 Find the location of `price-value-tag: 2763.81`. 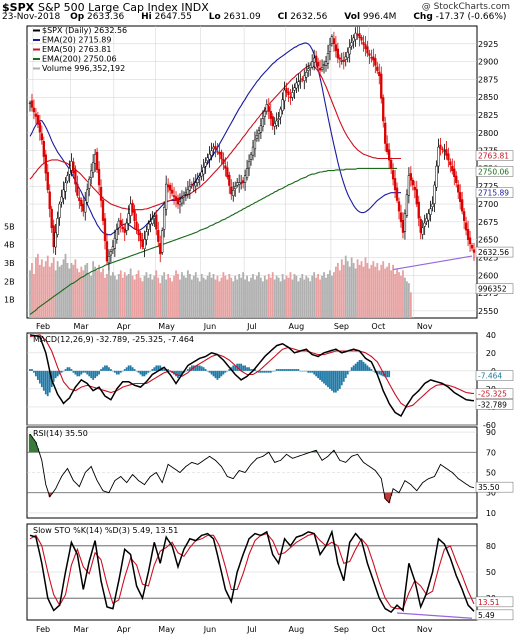

price-value-tag: 2763.81 is located at coordinates (493, 156).